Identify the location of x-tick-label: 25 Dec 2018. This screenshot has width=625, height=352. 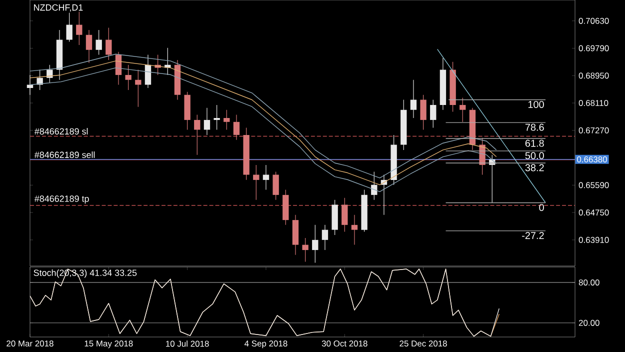
(423, 343).